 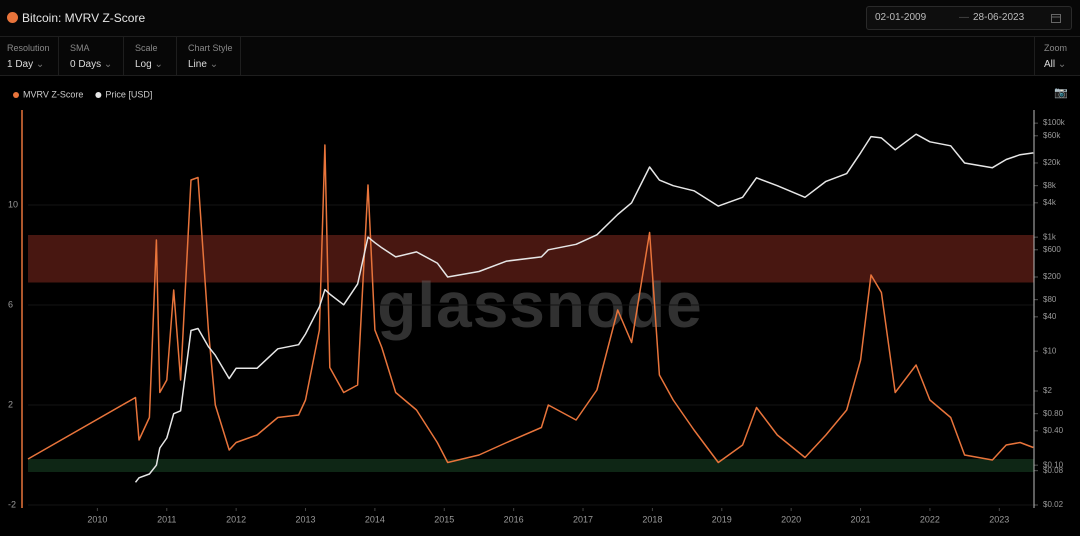 What do you see at coordinates (210, 48) in the screenshot?
I see `control-label: Chart Style` at bounding box center [210, 48].